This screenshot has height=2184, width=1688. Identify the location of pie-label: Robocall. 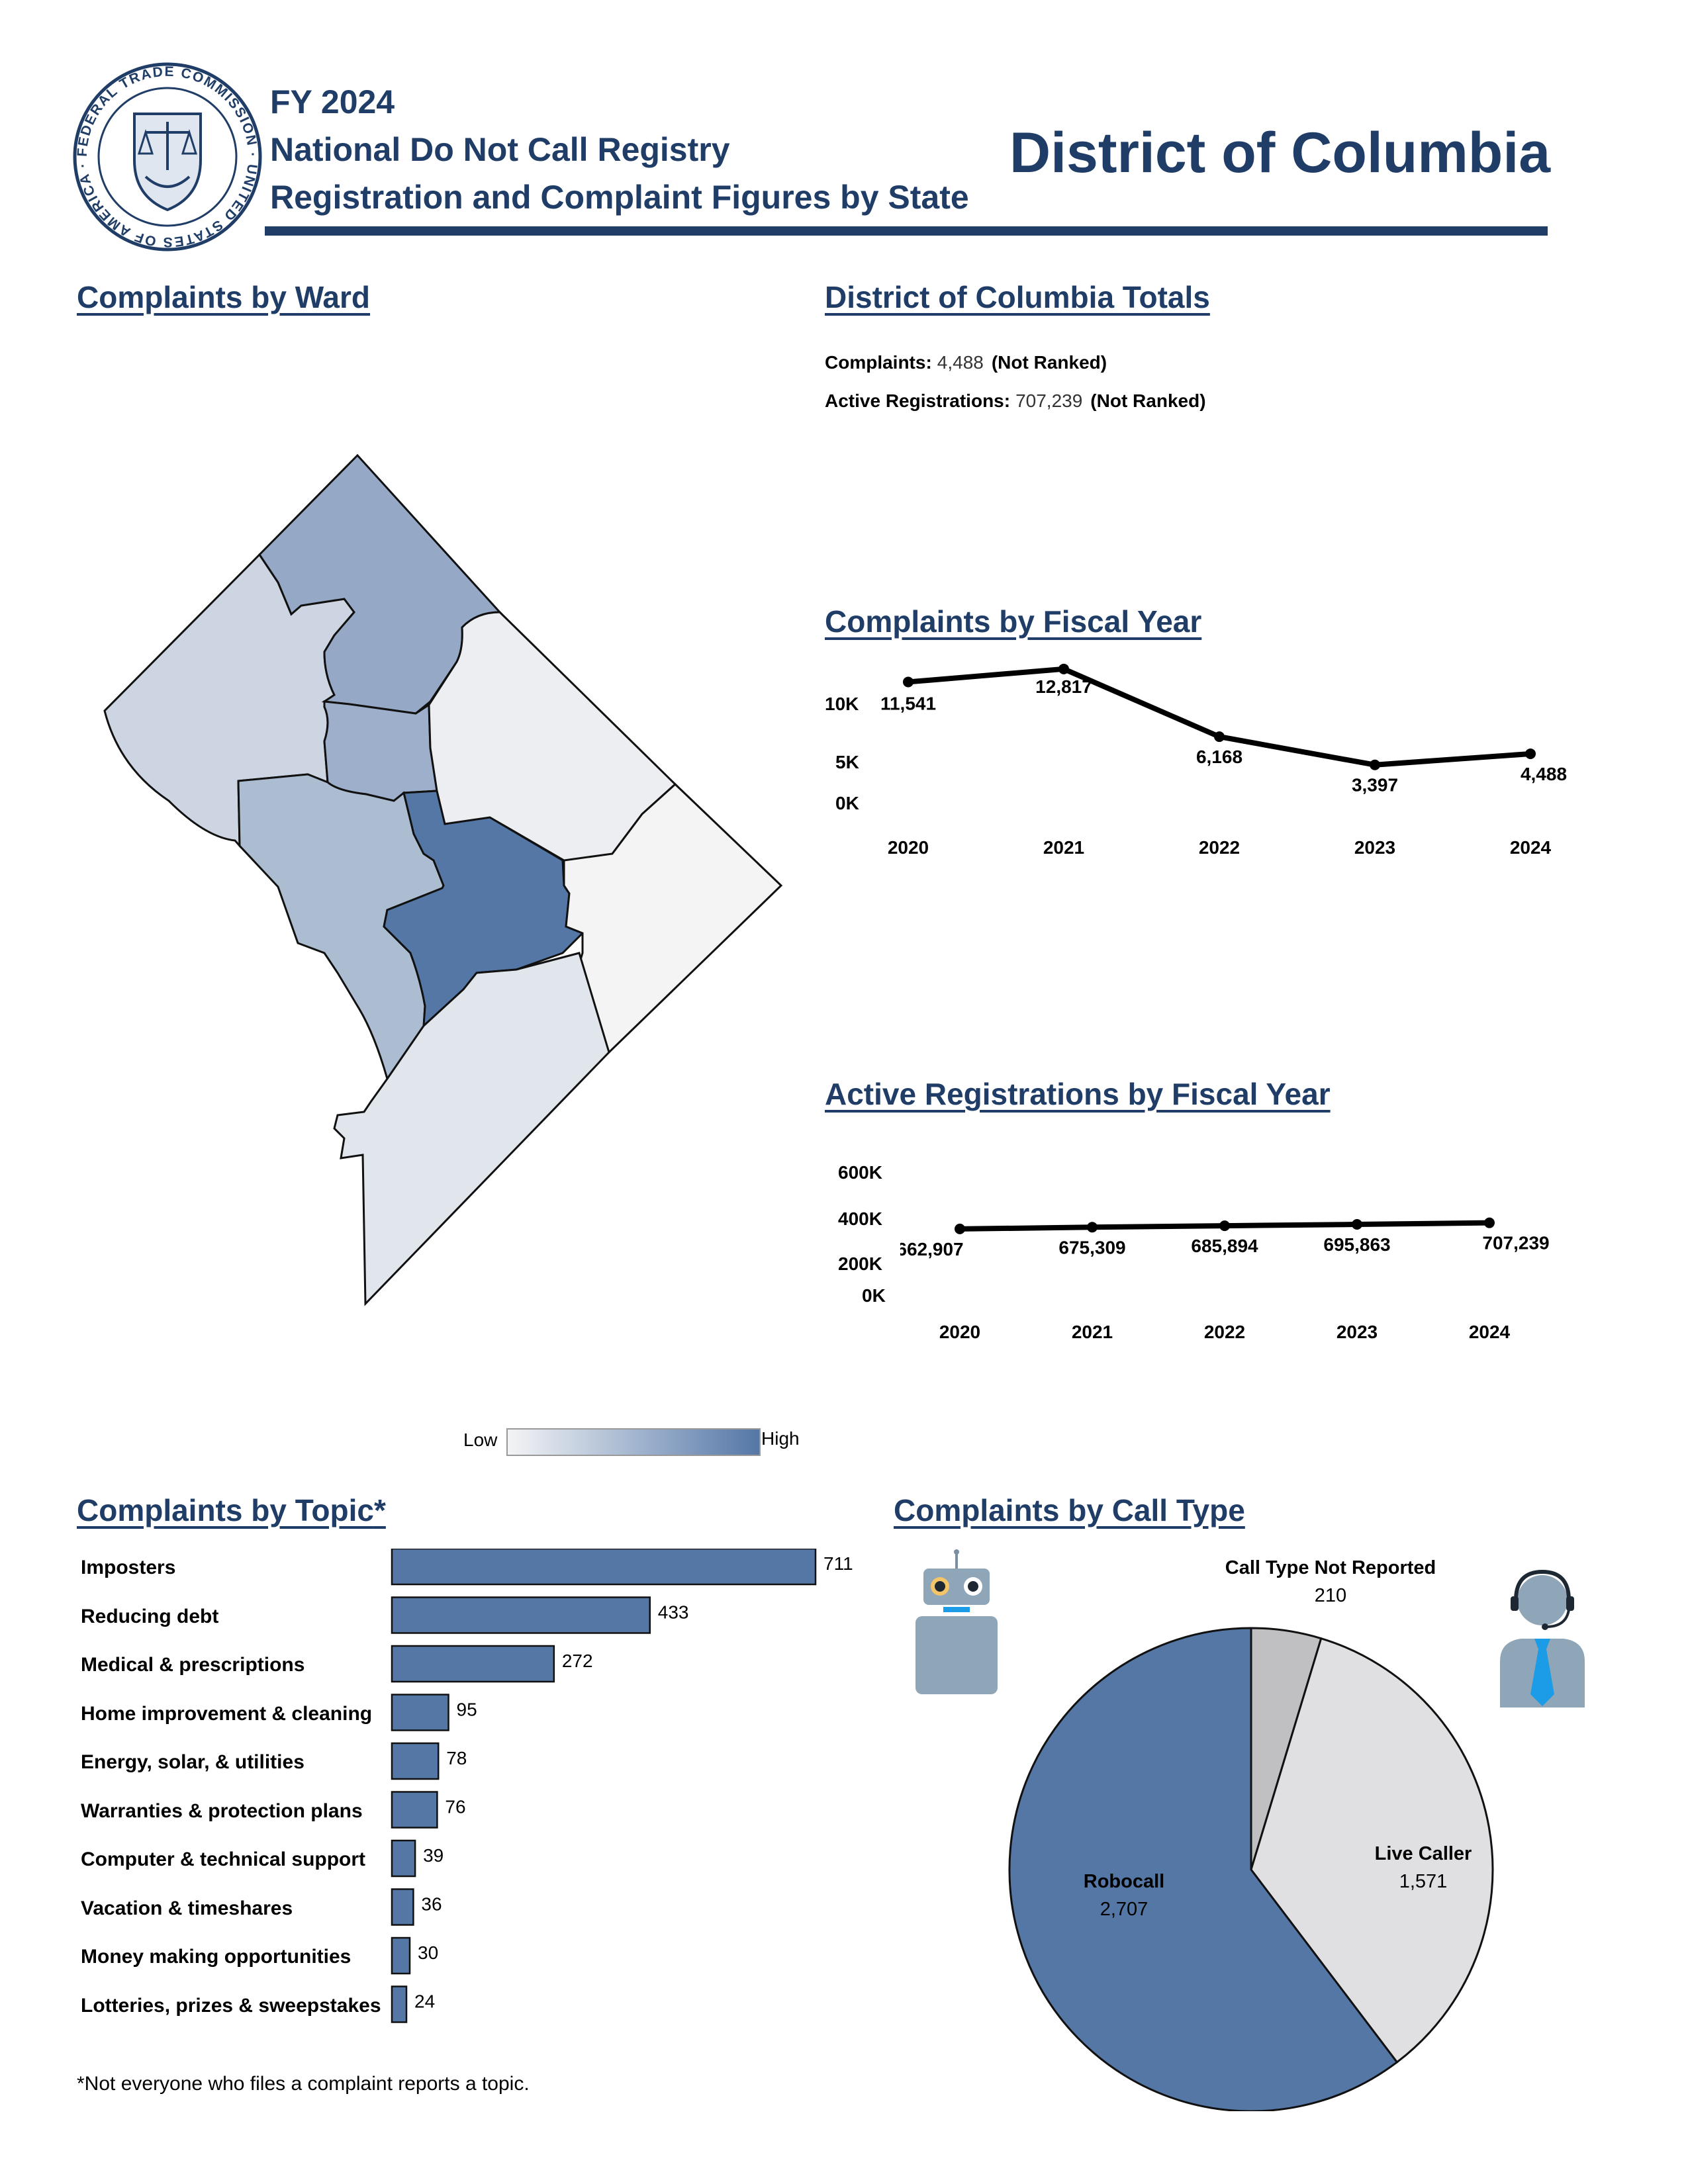
(1124, 1881).